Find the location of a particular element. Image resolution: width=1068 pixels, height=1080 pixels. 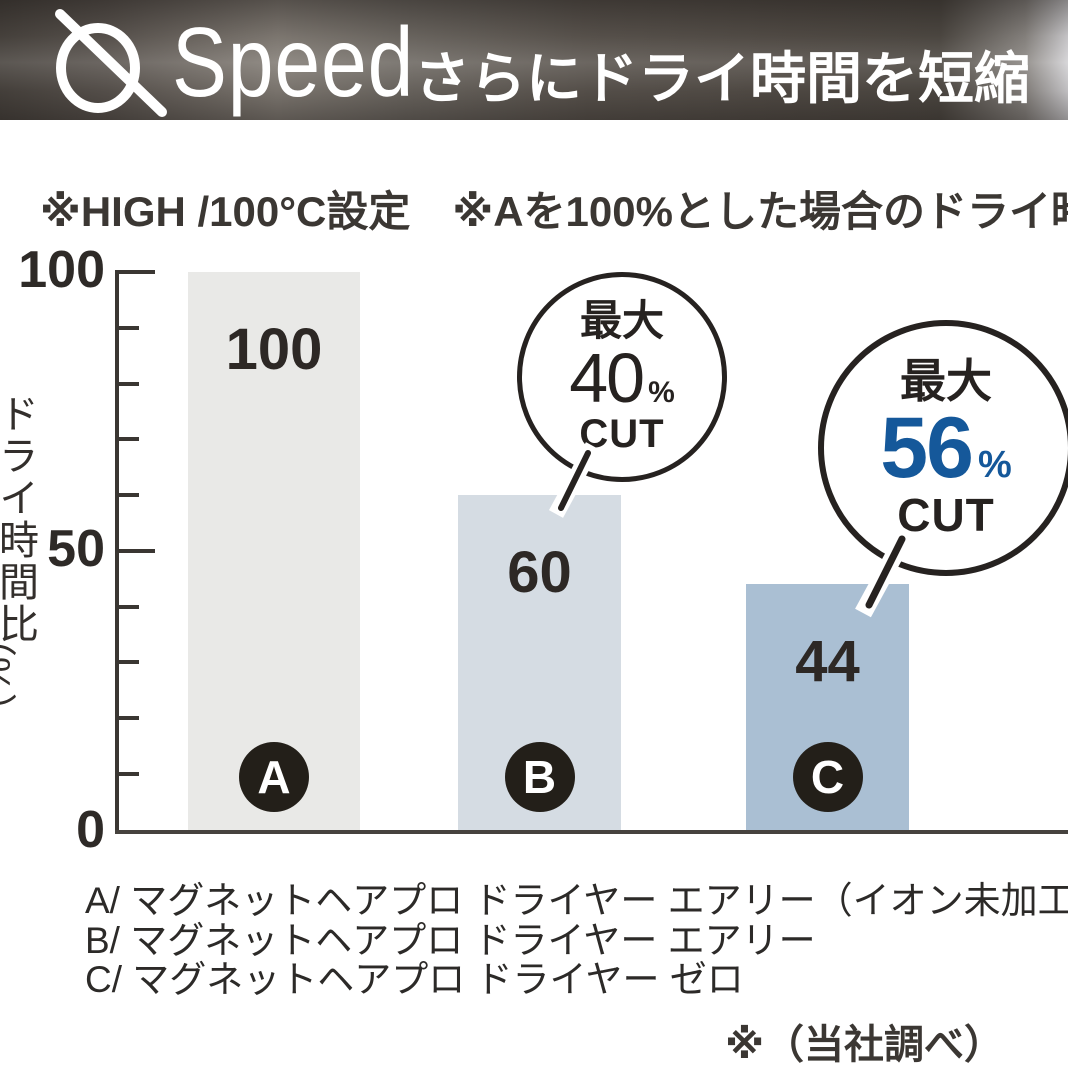

bar-a-value: 100 is located at coordinates (274, 349).